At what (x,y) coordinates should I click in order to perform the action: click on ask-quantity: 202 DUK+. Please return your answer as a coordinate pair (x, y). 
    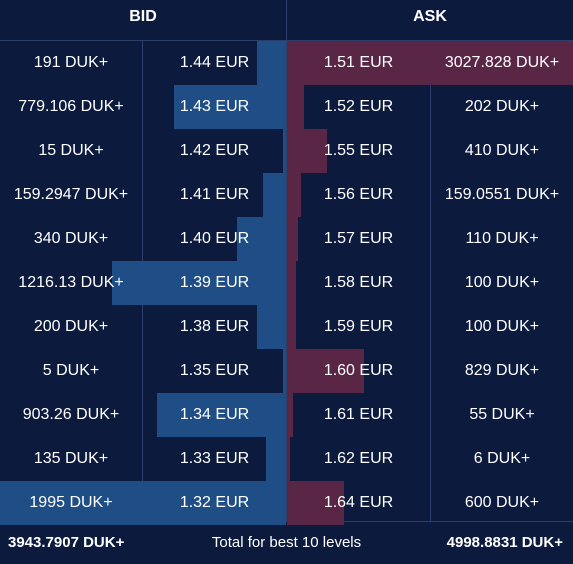
    Looking at the image, I should click on (502, 106).